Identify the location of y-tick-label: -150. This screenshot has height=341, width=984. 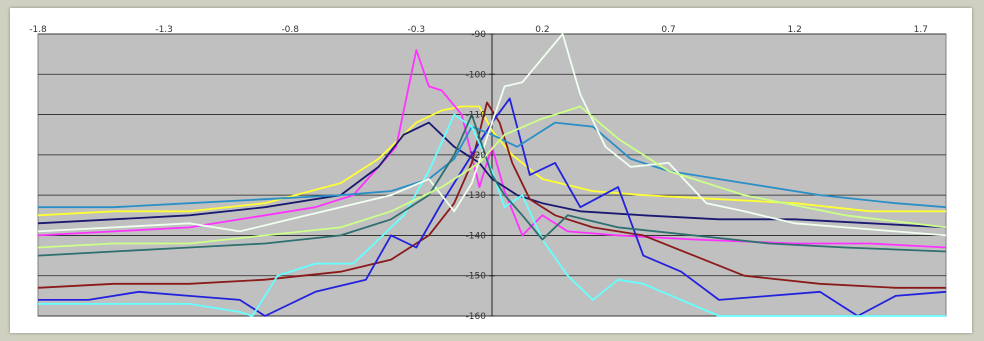
(476, 277).